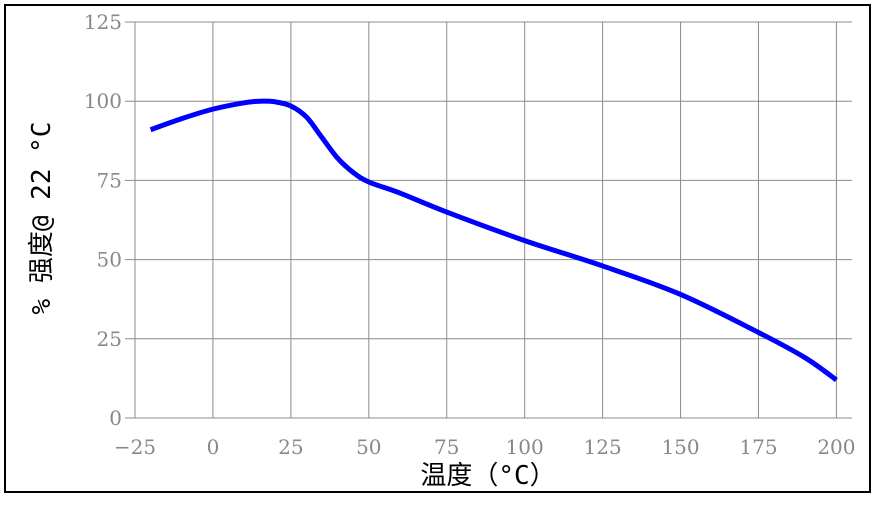 Image resolution: width=879 pixels, height=507 pixels. I want to click on y-tick-label: 50, so click(109, 260).